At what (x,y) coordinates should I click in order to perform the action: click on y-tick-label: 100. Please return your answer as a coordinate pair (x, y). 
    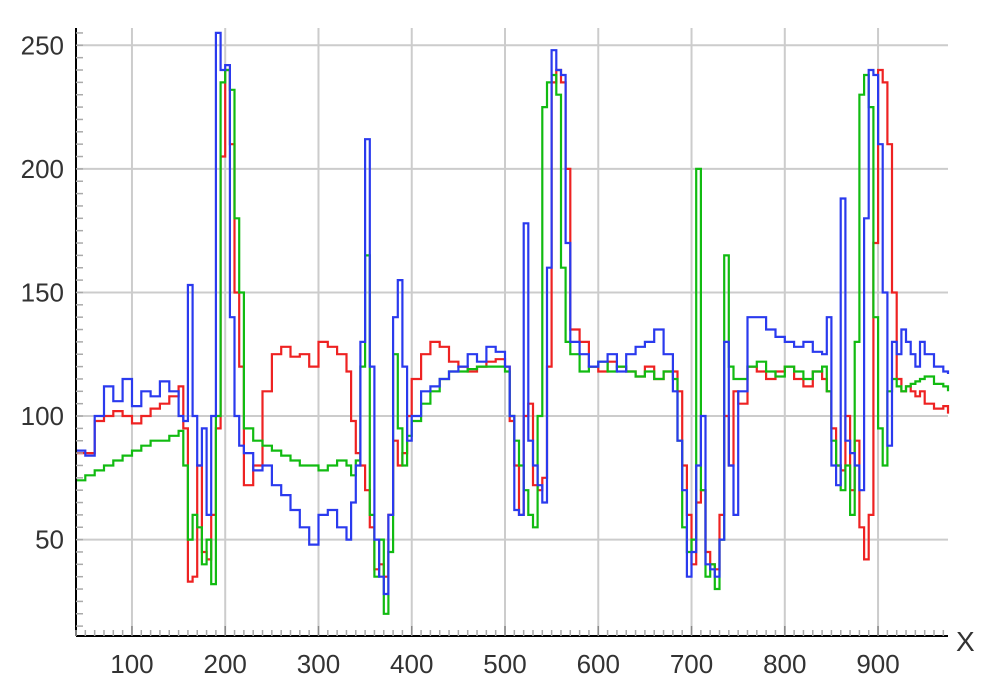
    Looking at the image, I should click on (42, 416).